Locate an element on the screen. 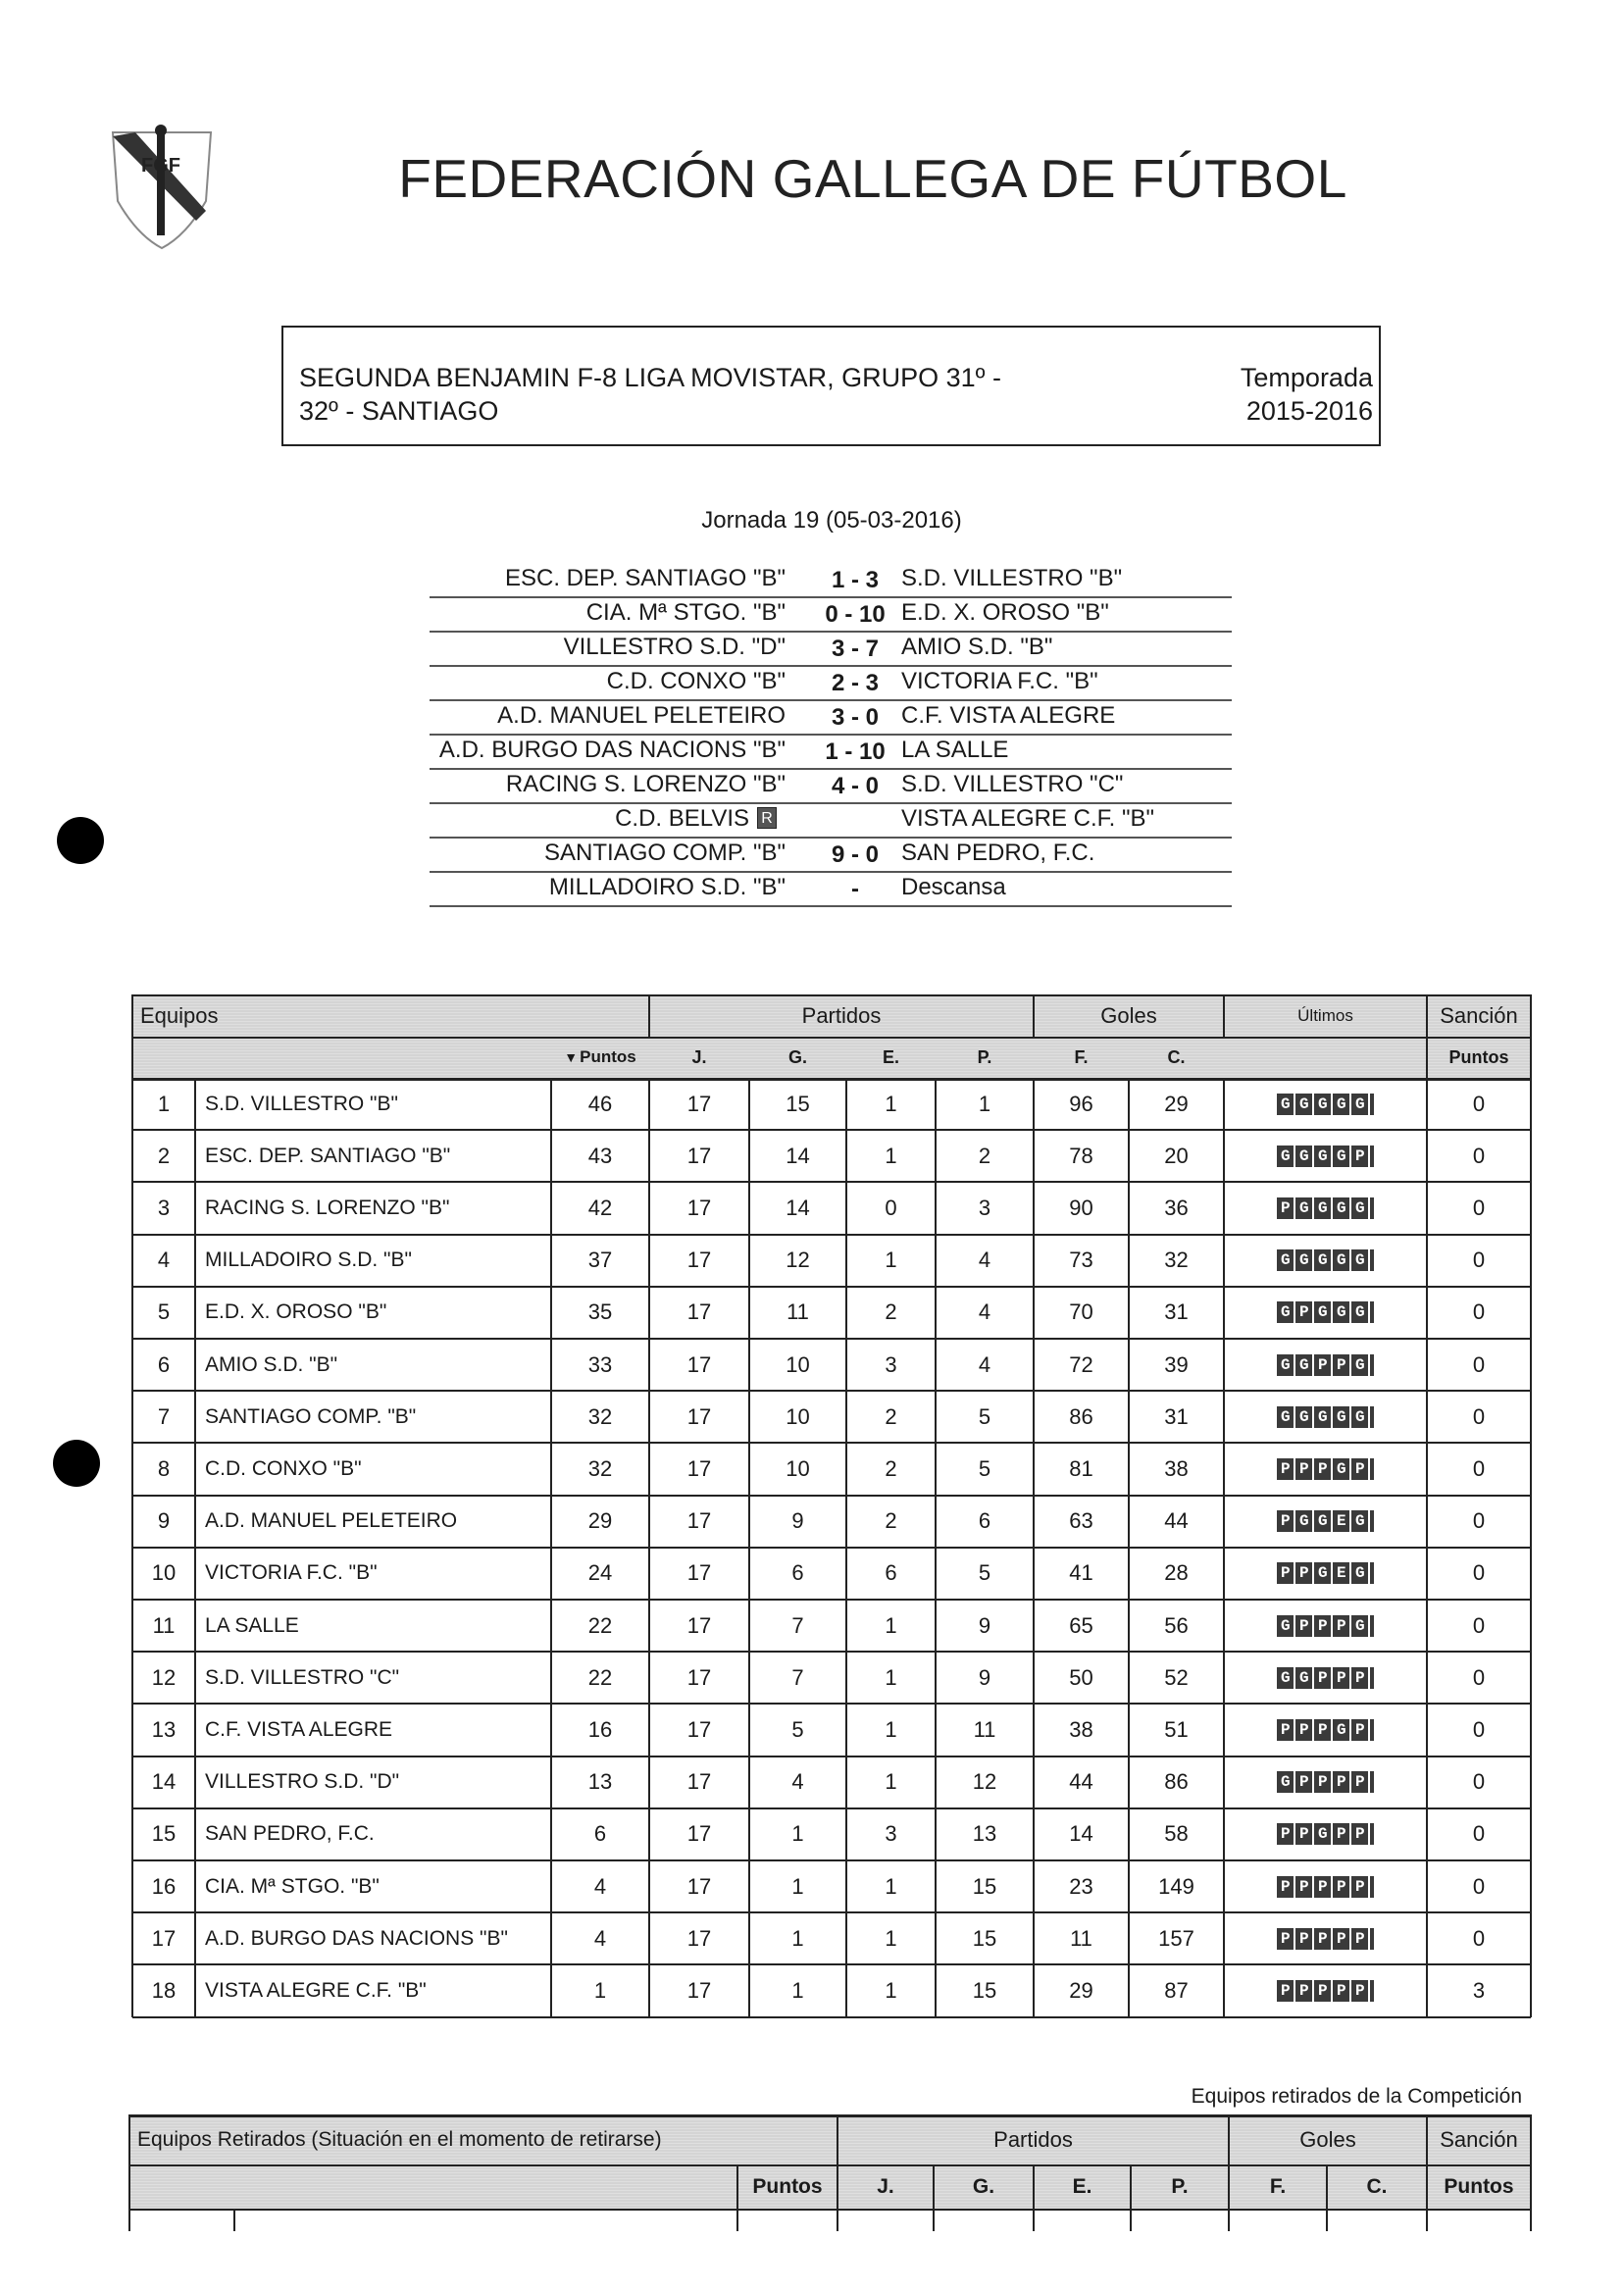 Image resolution: width=1624 pixels, height=2291 pixels. sanction-points: 3 is located at coordinates (1479, 1990).